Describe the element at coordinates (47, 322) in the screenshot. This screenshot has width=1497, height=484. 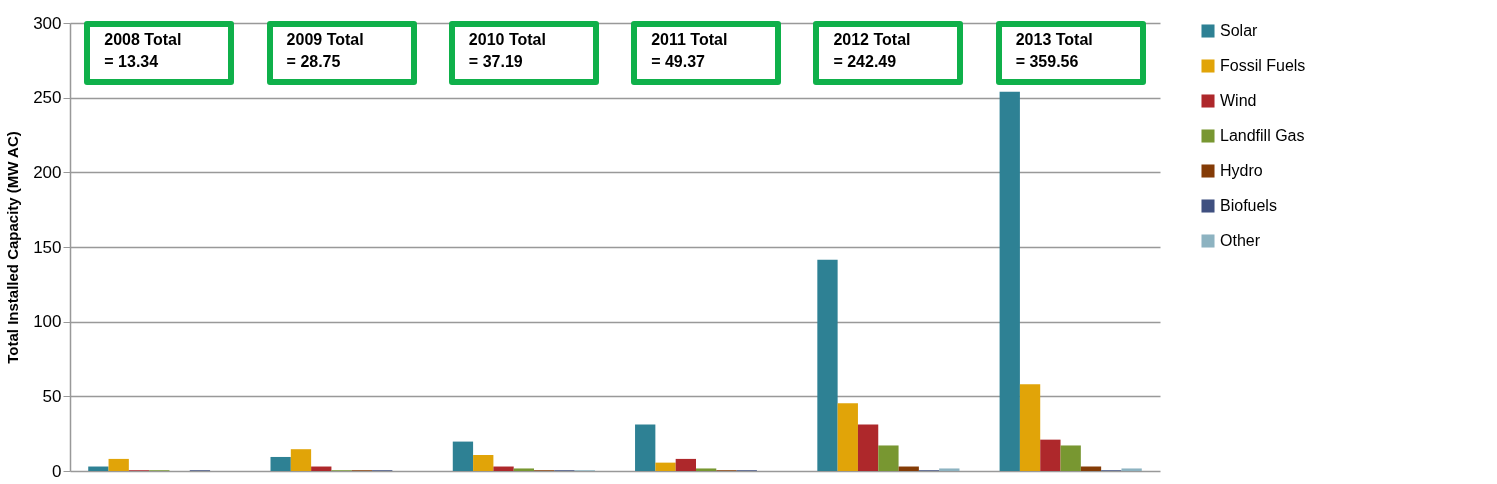
I see `y-tick-label: 100` at that location.